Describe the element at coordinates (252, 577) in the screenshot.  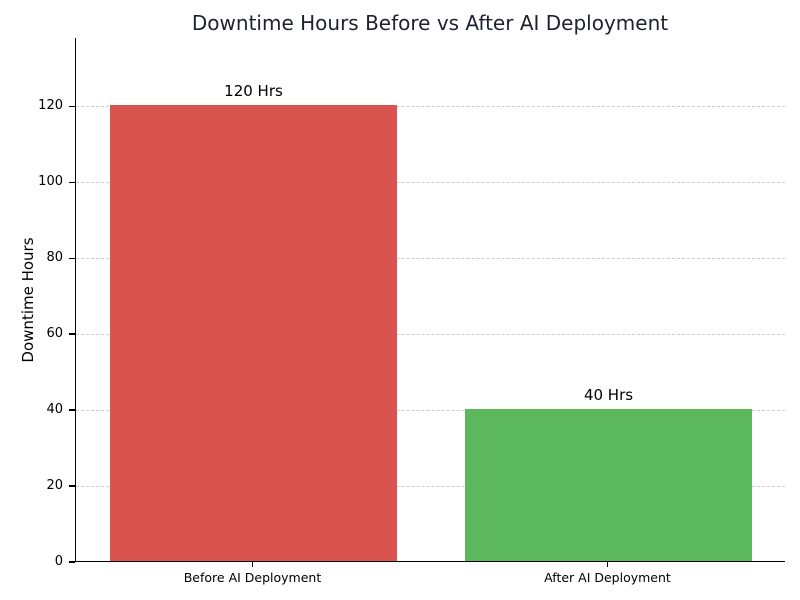
I see `x-tick-label-before-ai-deployment: Before AI Deployment` at that location.